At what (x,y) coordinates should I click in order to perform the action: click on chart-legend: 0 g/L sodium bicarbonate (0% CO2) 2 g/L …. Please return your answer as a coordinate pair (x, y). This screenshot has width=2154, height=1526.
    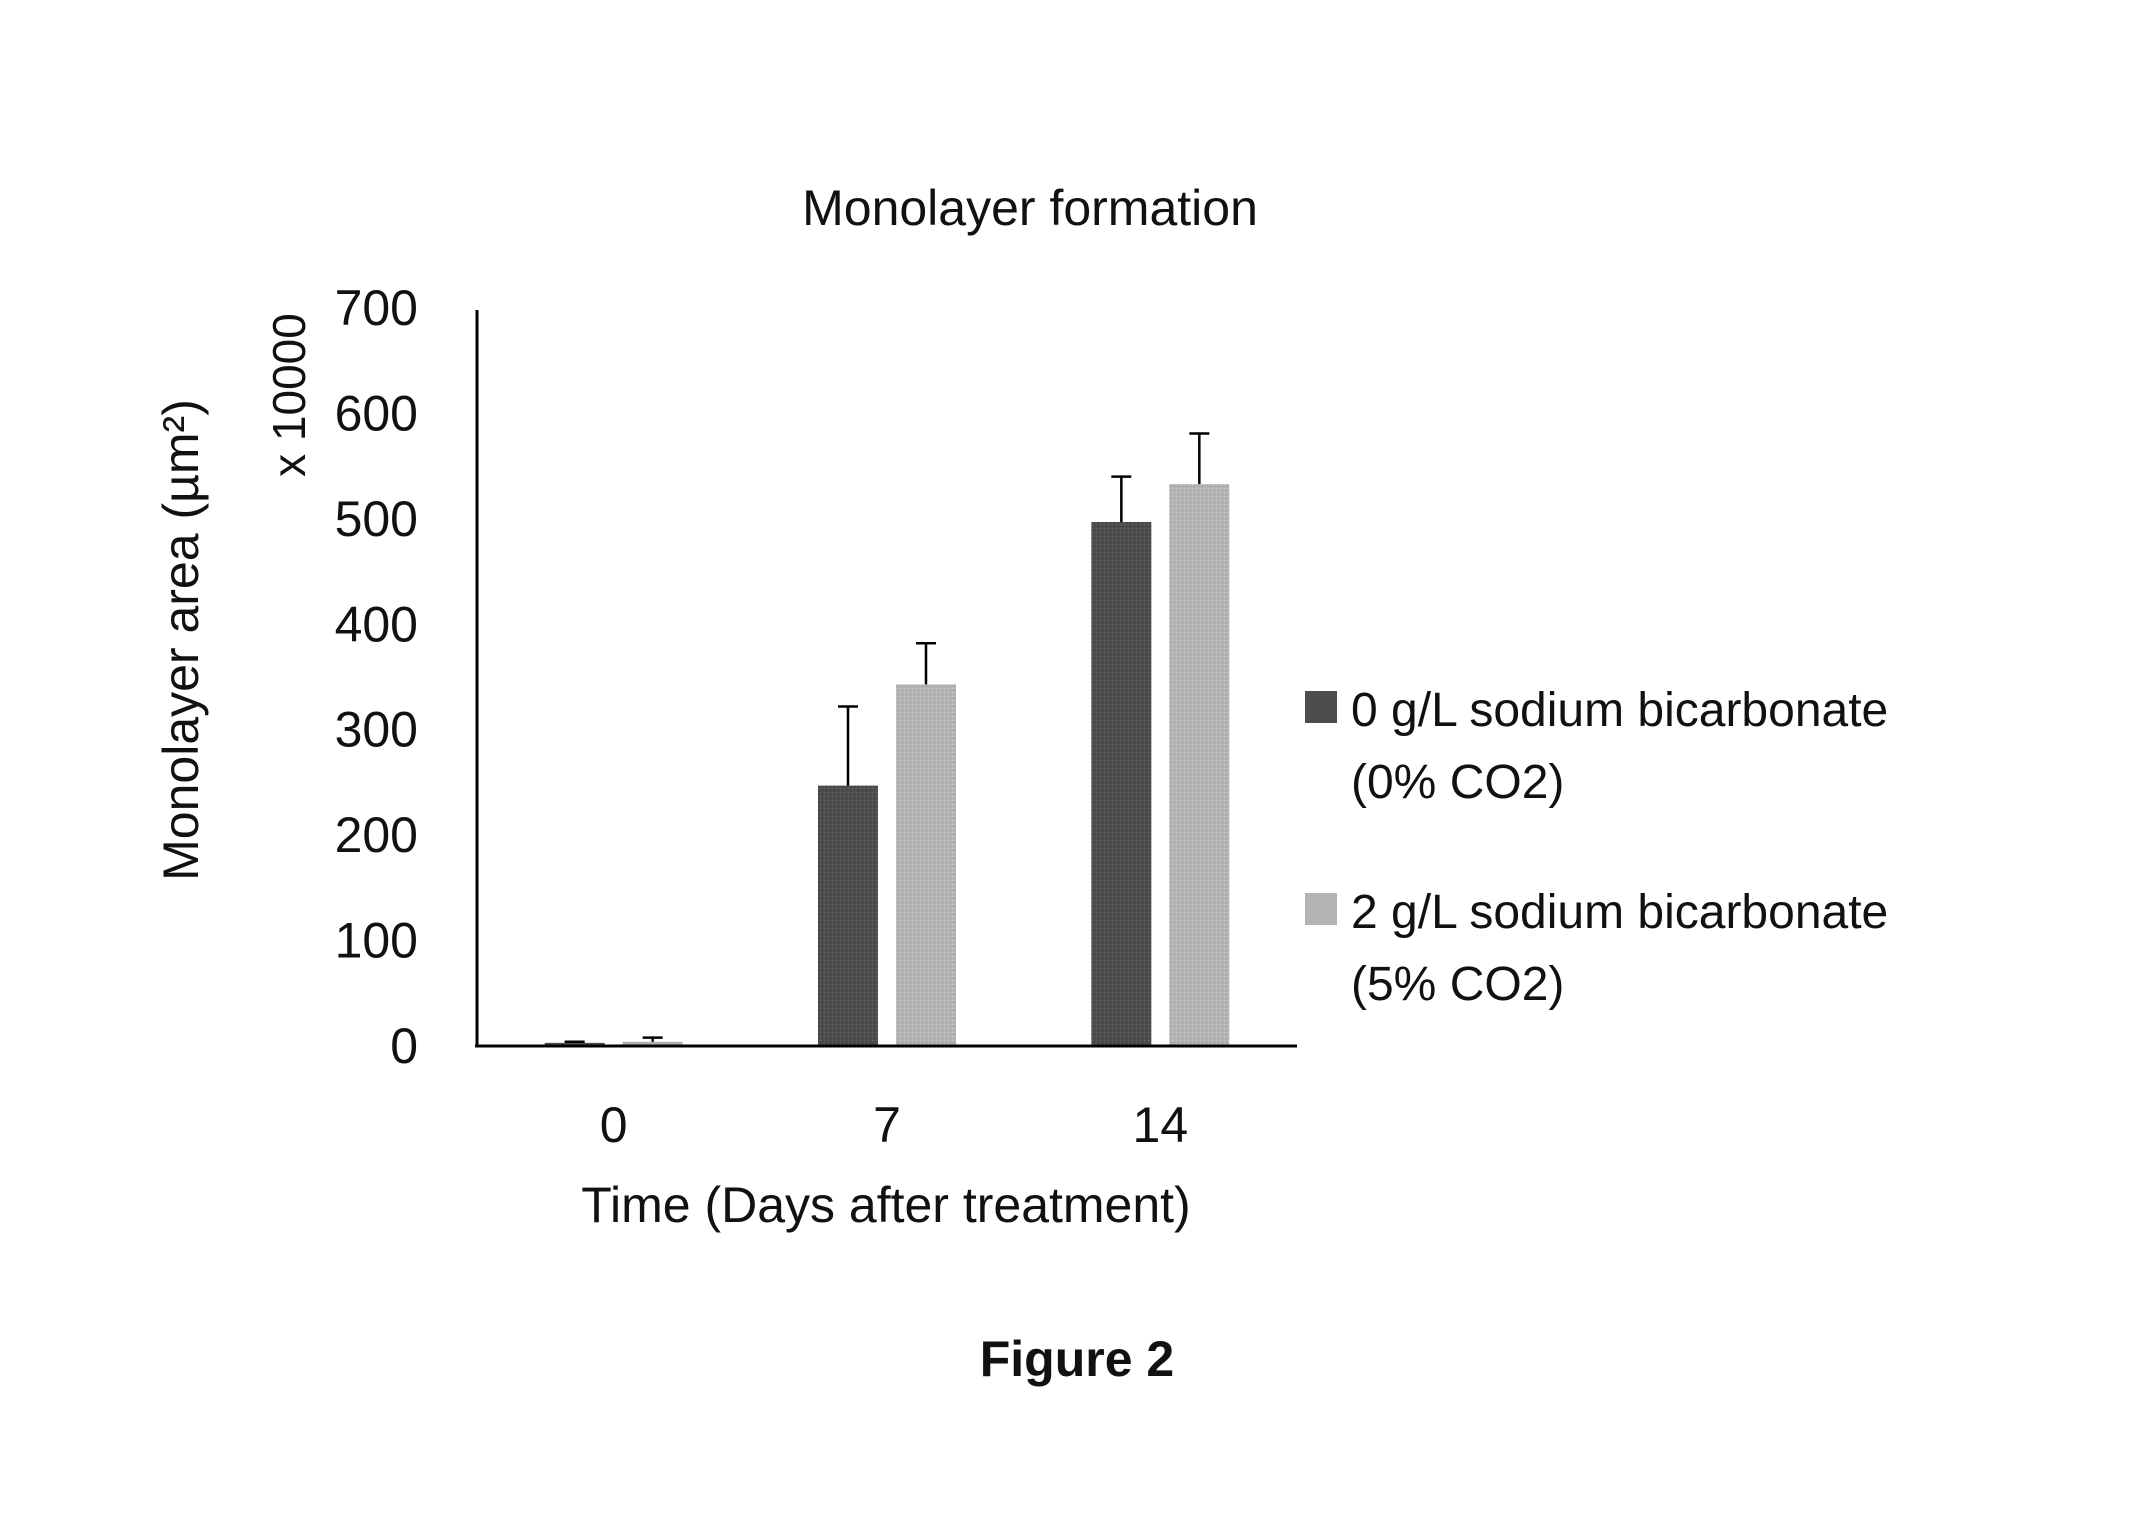
    Looking at the image, I should click on (1668, 877).